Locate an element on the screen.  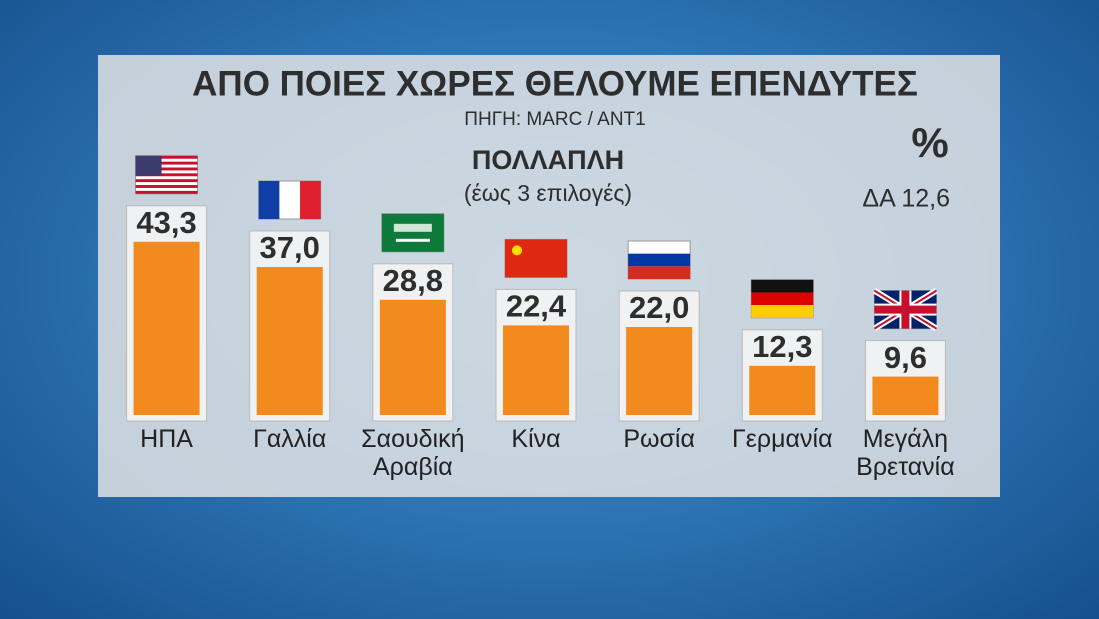
annotation: ΔΑ 12,6 is located at coordinates (906, 199).